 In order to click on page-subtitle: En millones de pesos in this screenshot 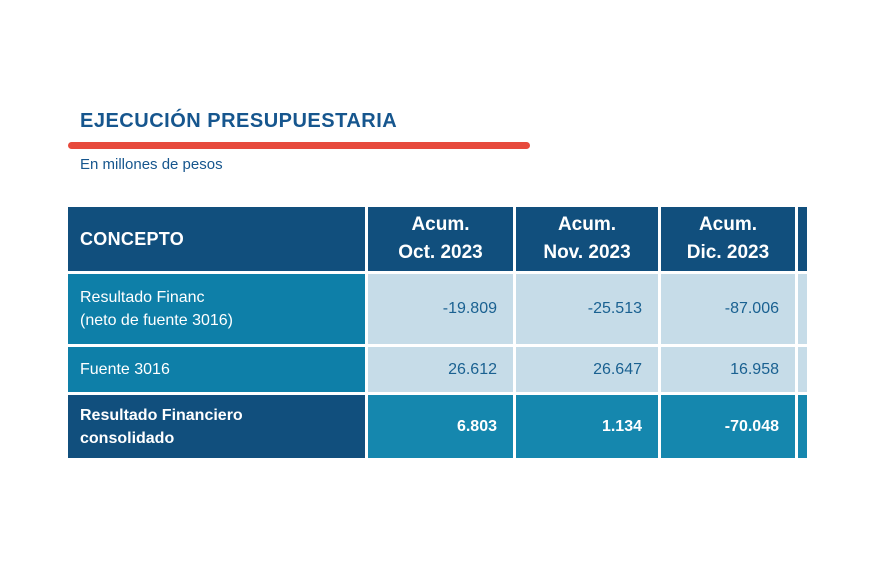, I will do `click(151, 164)`.